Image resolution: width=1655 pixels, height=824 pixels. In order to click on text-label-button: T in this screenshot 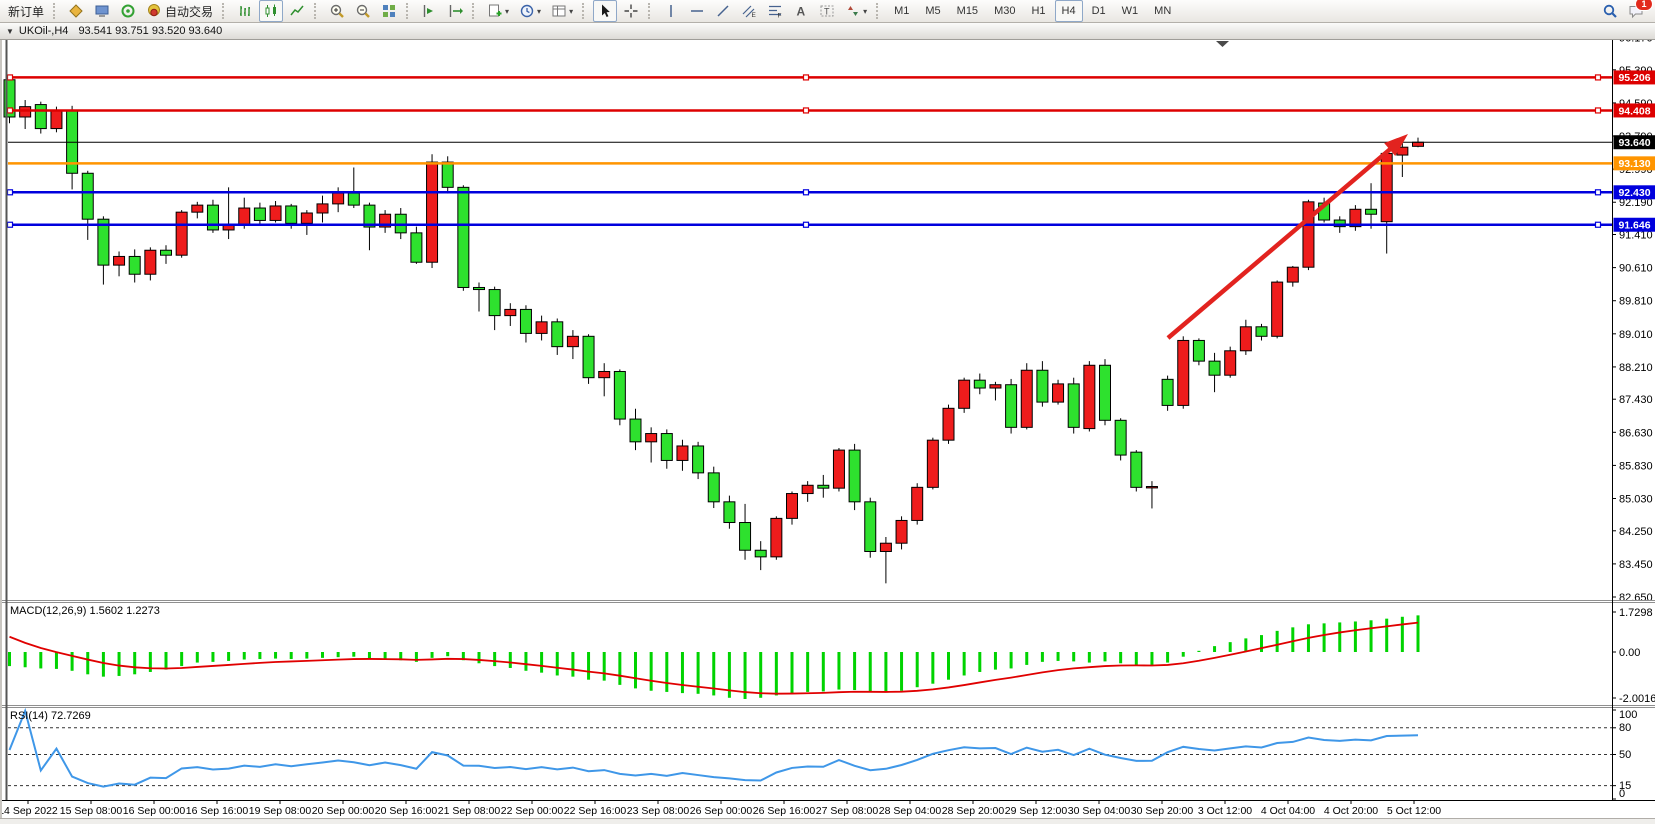, I will do `click(827, 11)`.